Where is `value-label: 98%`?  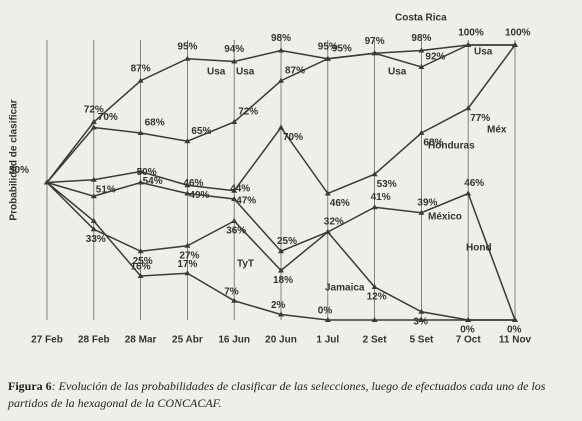
value-label: 98% is located at coordinates (281, 38).